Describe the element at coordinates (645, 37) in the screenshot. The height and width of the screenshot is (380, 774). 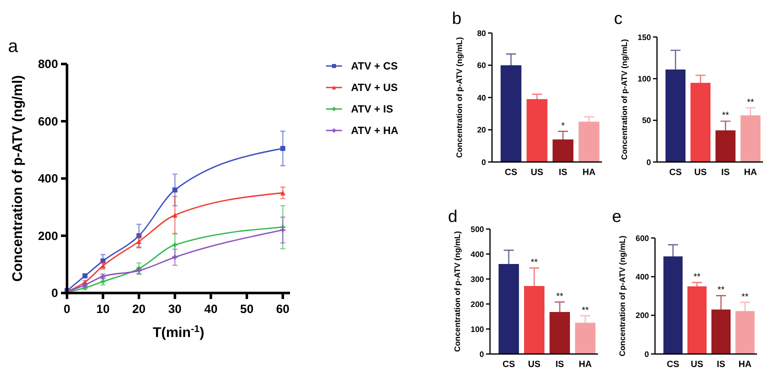
I see `y-tick-label: 150` at that location.